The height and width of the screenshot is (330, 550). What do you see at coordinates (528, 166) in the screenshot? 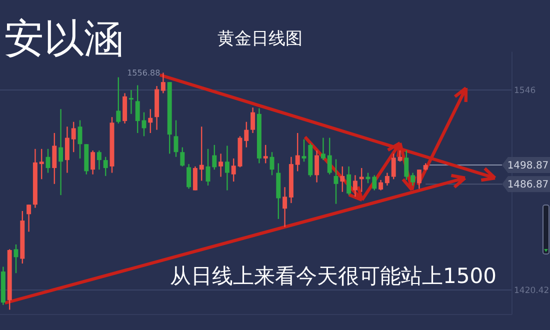
I see `ref-line-label: 1498.87` at bounding box center [528, 166].